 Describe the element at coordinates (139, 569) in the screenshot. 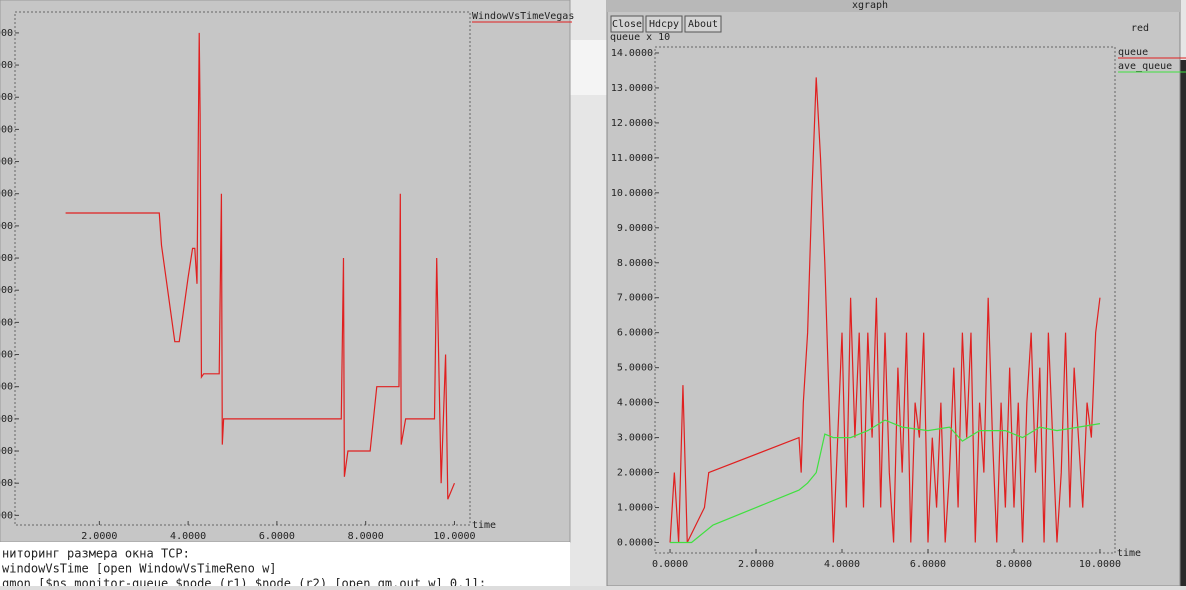

I see `terminal-line: windowVsTime [open WindowVsTimeReno w]` at that location.